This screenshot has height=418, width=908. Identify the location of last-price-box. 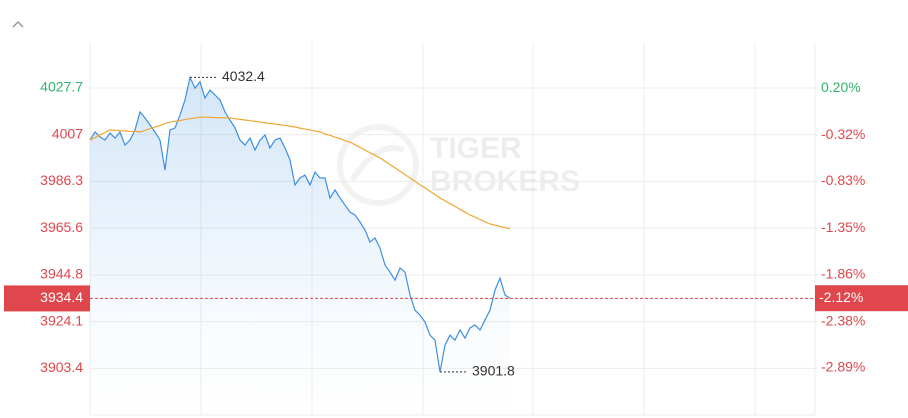
(47, 298).